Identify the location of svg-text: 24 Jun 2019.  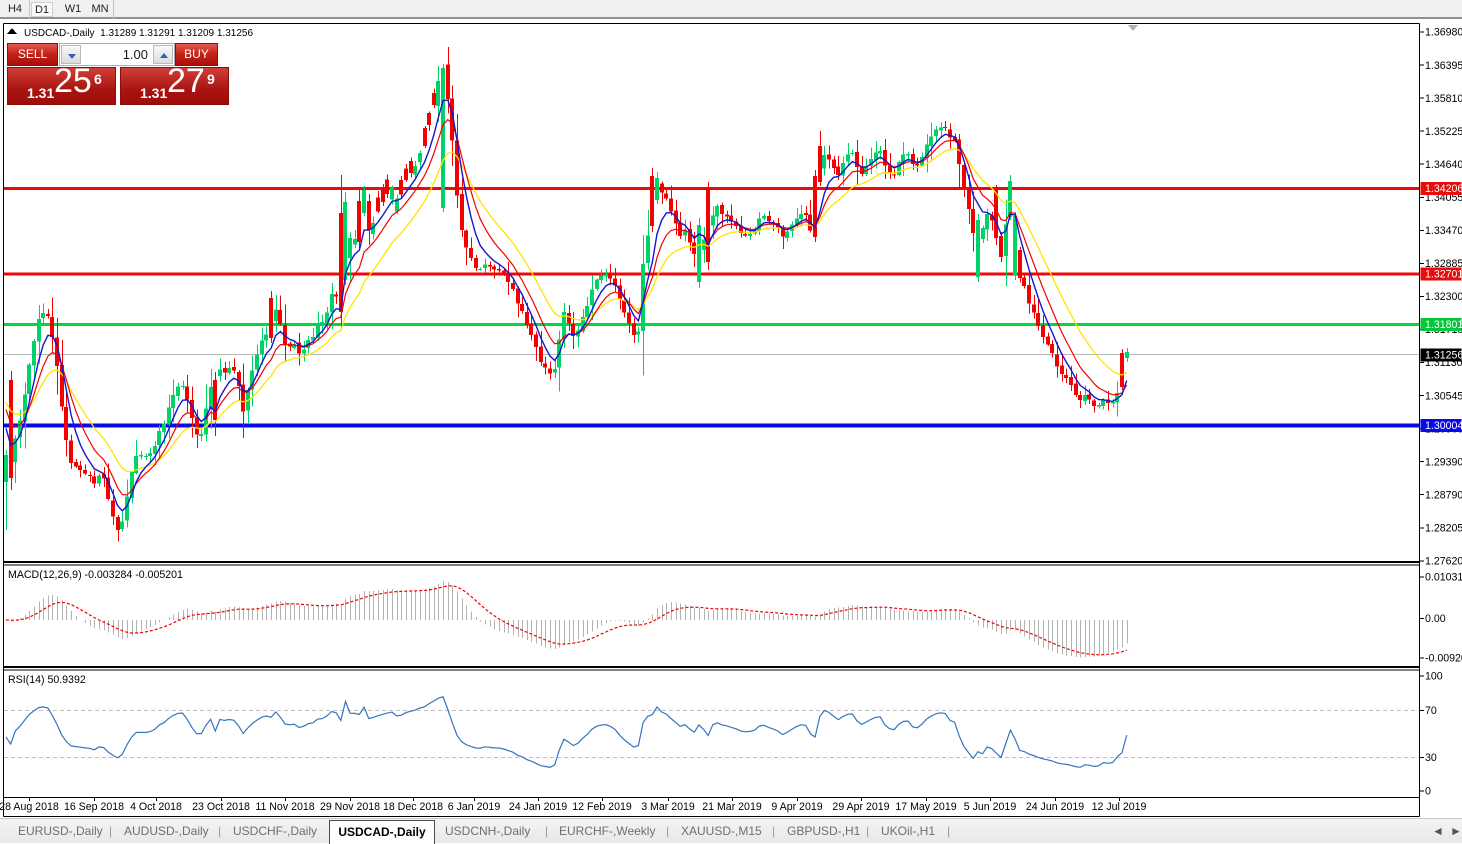
(1055, 807).